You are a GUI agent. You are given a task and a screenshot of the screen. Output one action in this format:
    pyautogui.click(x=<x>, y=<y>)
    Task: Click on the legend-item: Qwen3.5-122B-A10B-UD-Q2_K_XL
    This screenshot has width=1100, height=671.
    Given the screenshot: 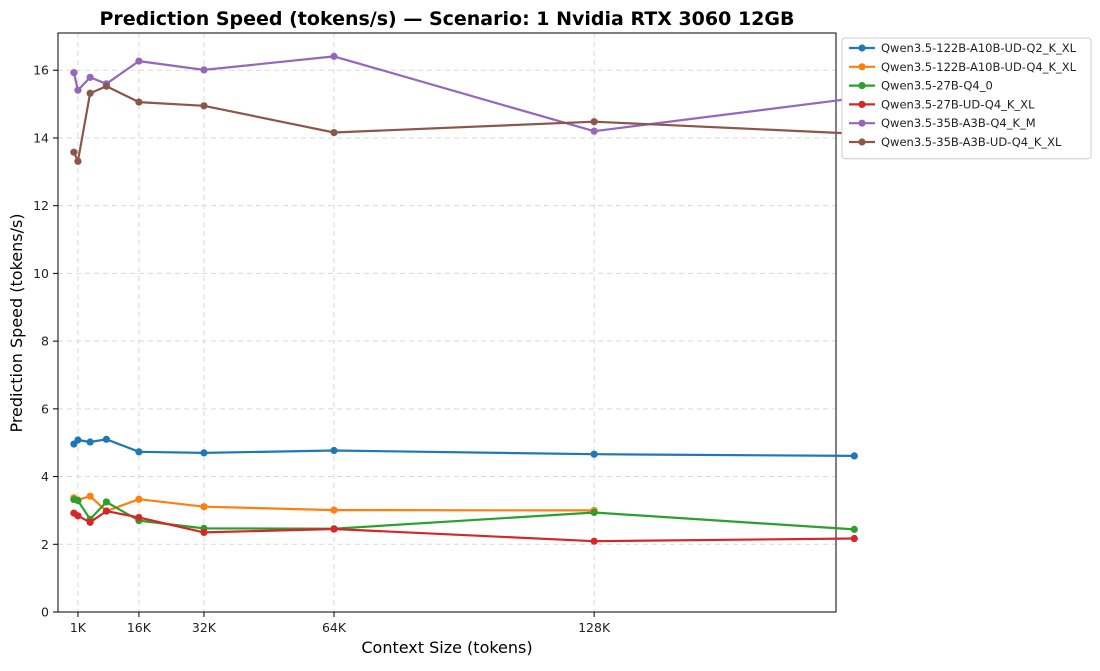 What is the action you would take?
    pyautogui.click(x=963, y=48)
    